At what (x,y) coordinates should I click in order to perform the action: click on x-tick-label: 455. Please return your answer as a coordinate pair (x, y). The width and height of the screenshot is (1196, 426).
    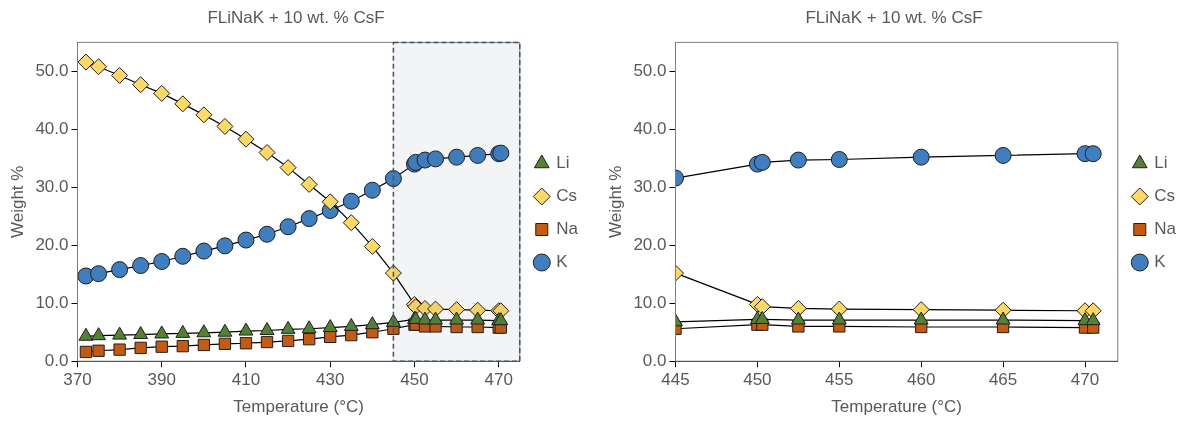
    Looking at the image, I should click on (839, 380).